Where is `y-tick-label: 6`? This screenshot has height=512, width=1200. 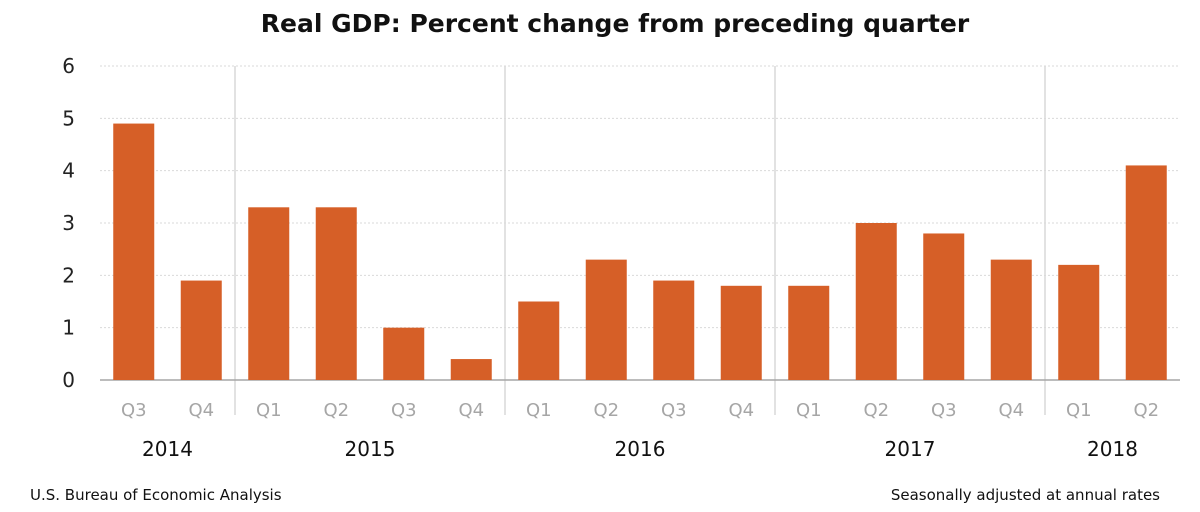 y-tick-label: 6 is located at coordinates (68, 66).